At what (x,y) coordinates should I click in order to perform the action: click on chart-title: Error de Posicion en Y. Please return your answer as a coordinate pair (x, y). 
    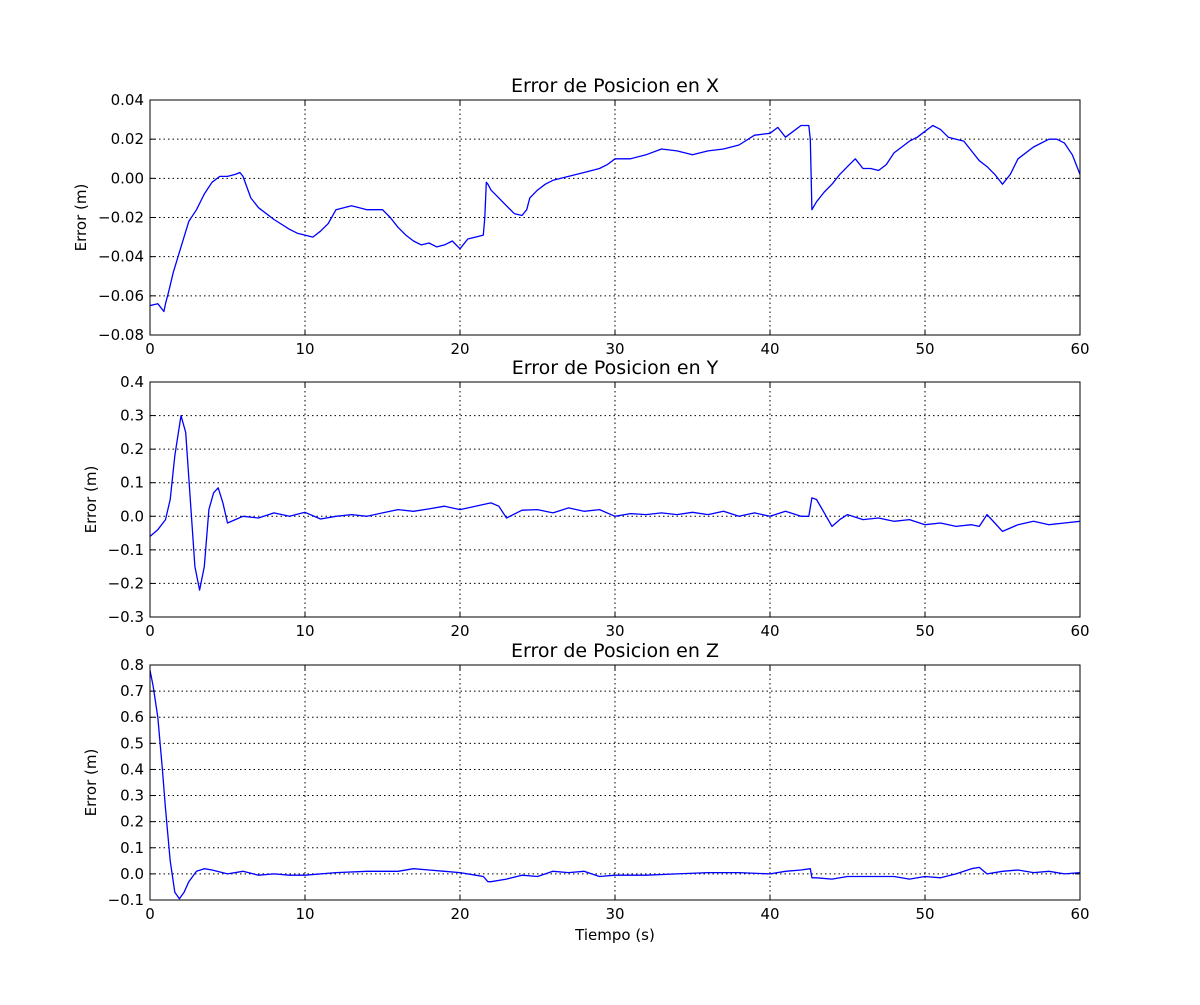
    Looking at the image, I should click on (615, 368).